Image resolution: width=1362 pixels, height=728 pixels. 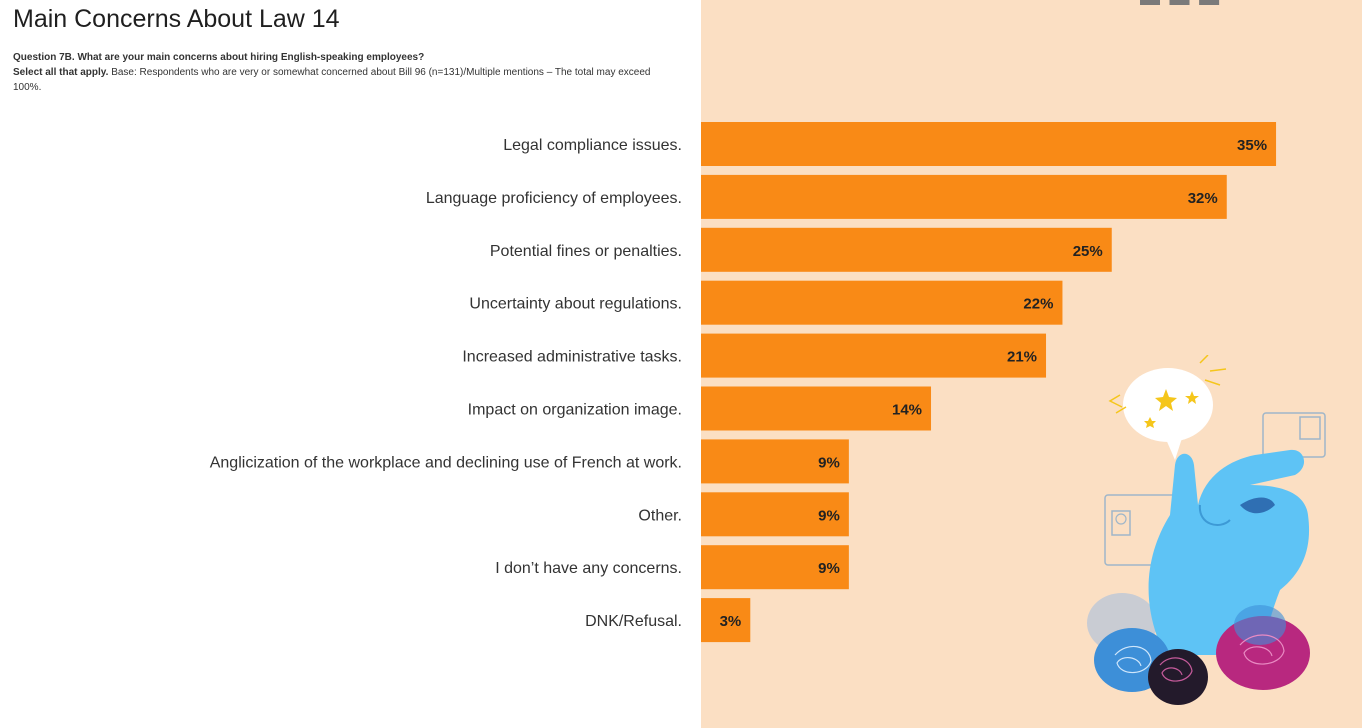 What do you see at coordinates (731, 621) in the screenshot?
I see `value-label: 3%` at bounding box center [731, 621].